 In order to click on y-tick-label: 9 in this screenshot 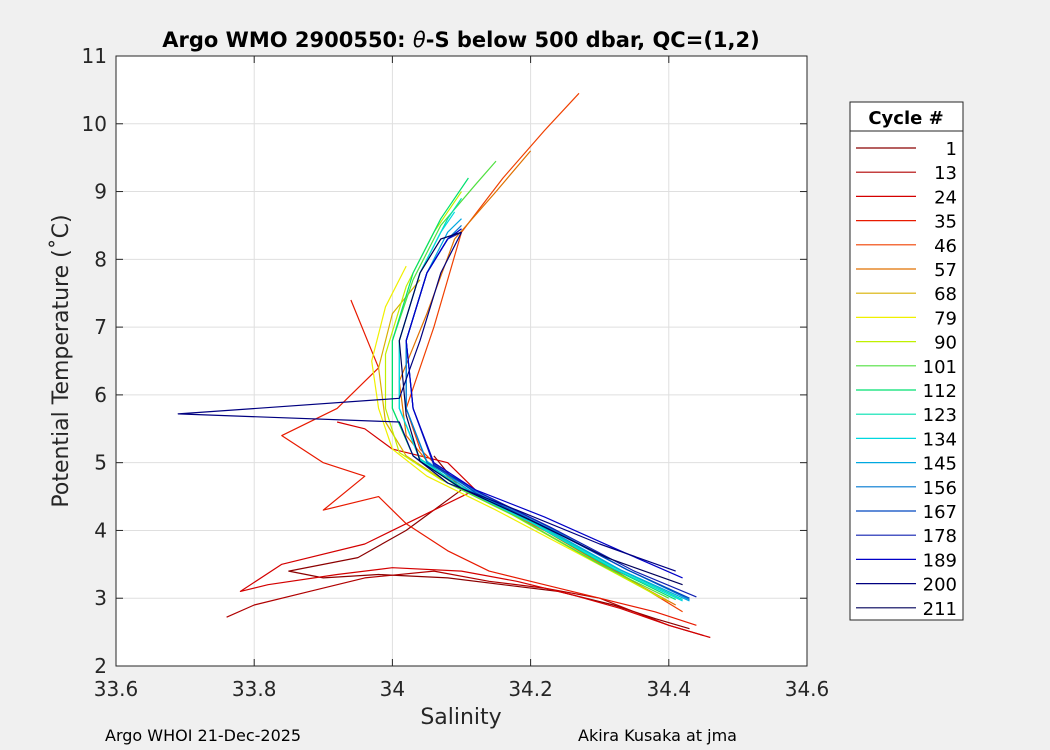, I will do `click(100, 192)`.